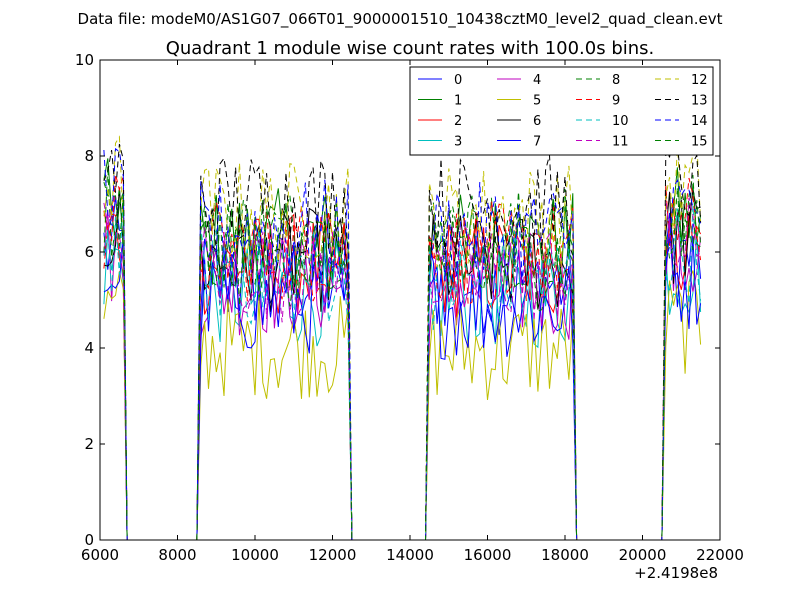  I want to click on legend-label: 3, so click(458, 142).